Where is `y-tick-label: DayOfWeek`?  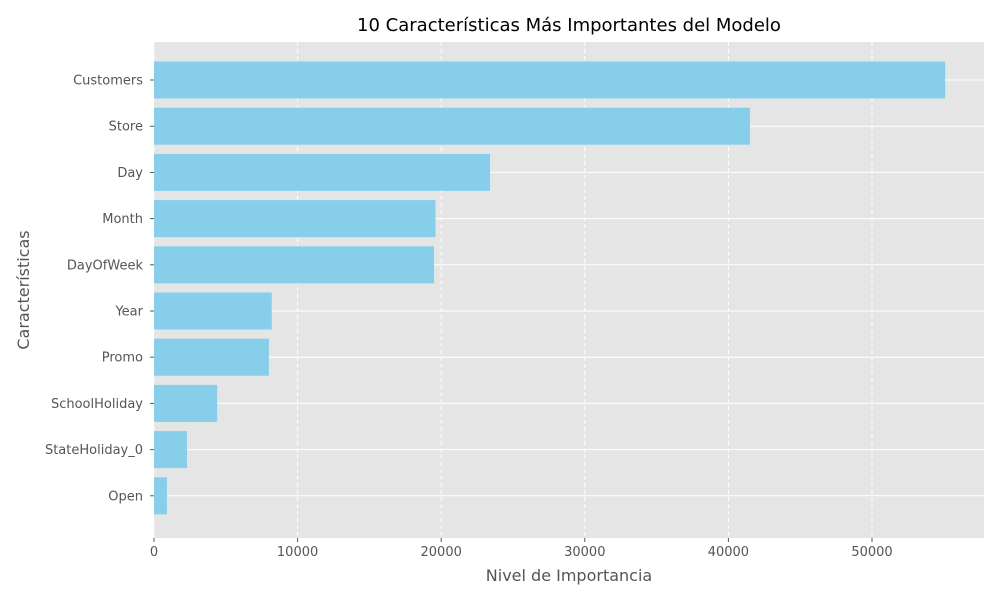
y-tick-label: DayOfWeek is located at coordinates (105, 265).